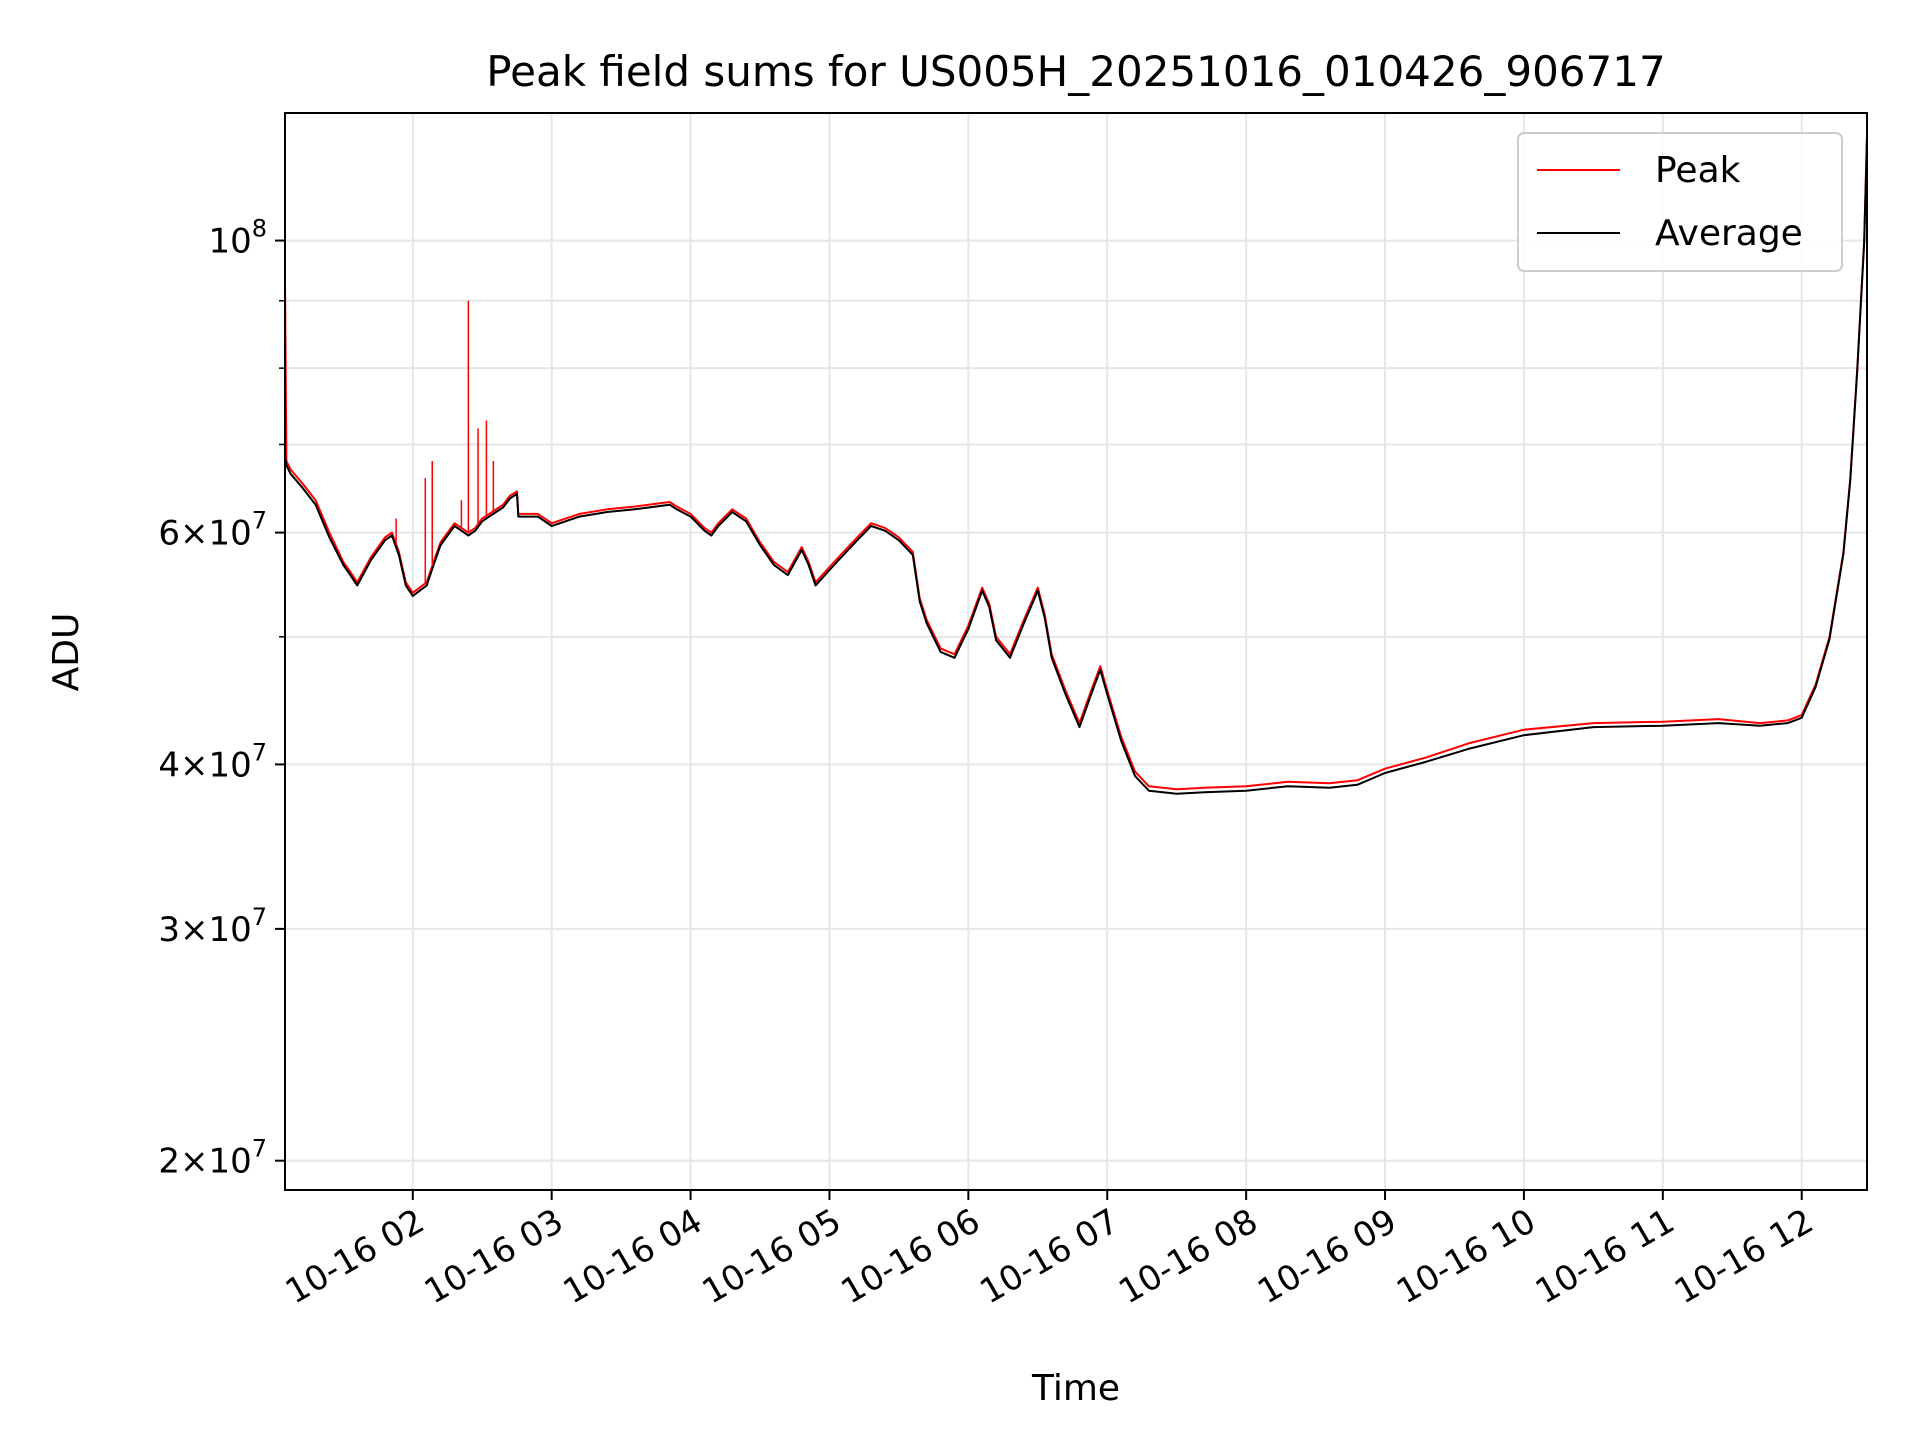 Image resolution: width=1920 pixels, height=1440 pixels. Describe the element at coordinates (212, 761) in the screenshot. I see `y-tick-label: 4×107` at that location.